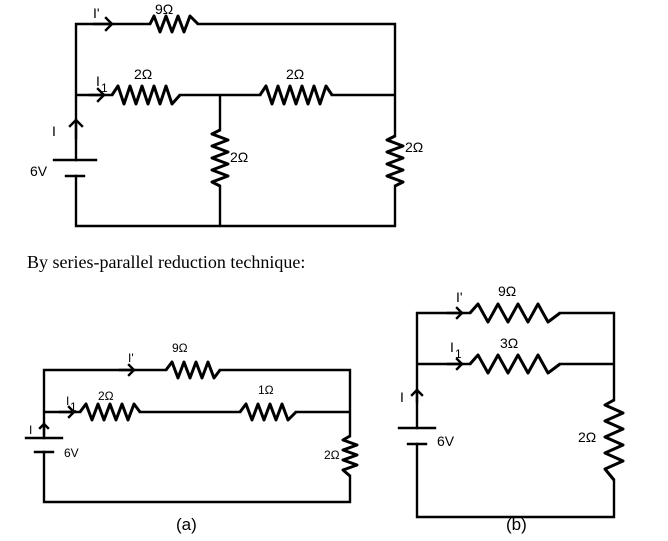 Image resolution: width=668 pixels, height=541 pixels. I want to click on circuit-b-current-arrow-top, so click(455, 313).